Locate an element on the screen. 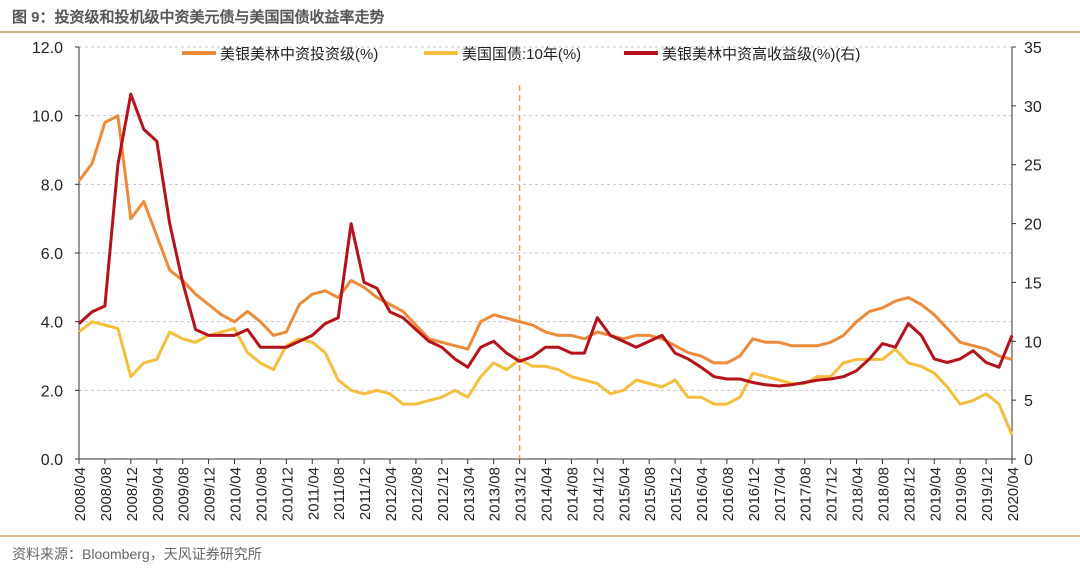 Image resolution: width=1080 pixels, height=571 pixels. y2-tick-label: 15 is located at coordinates (1033, 283).